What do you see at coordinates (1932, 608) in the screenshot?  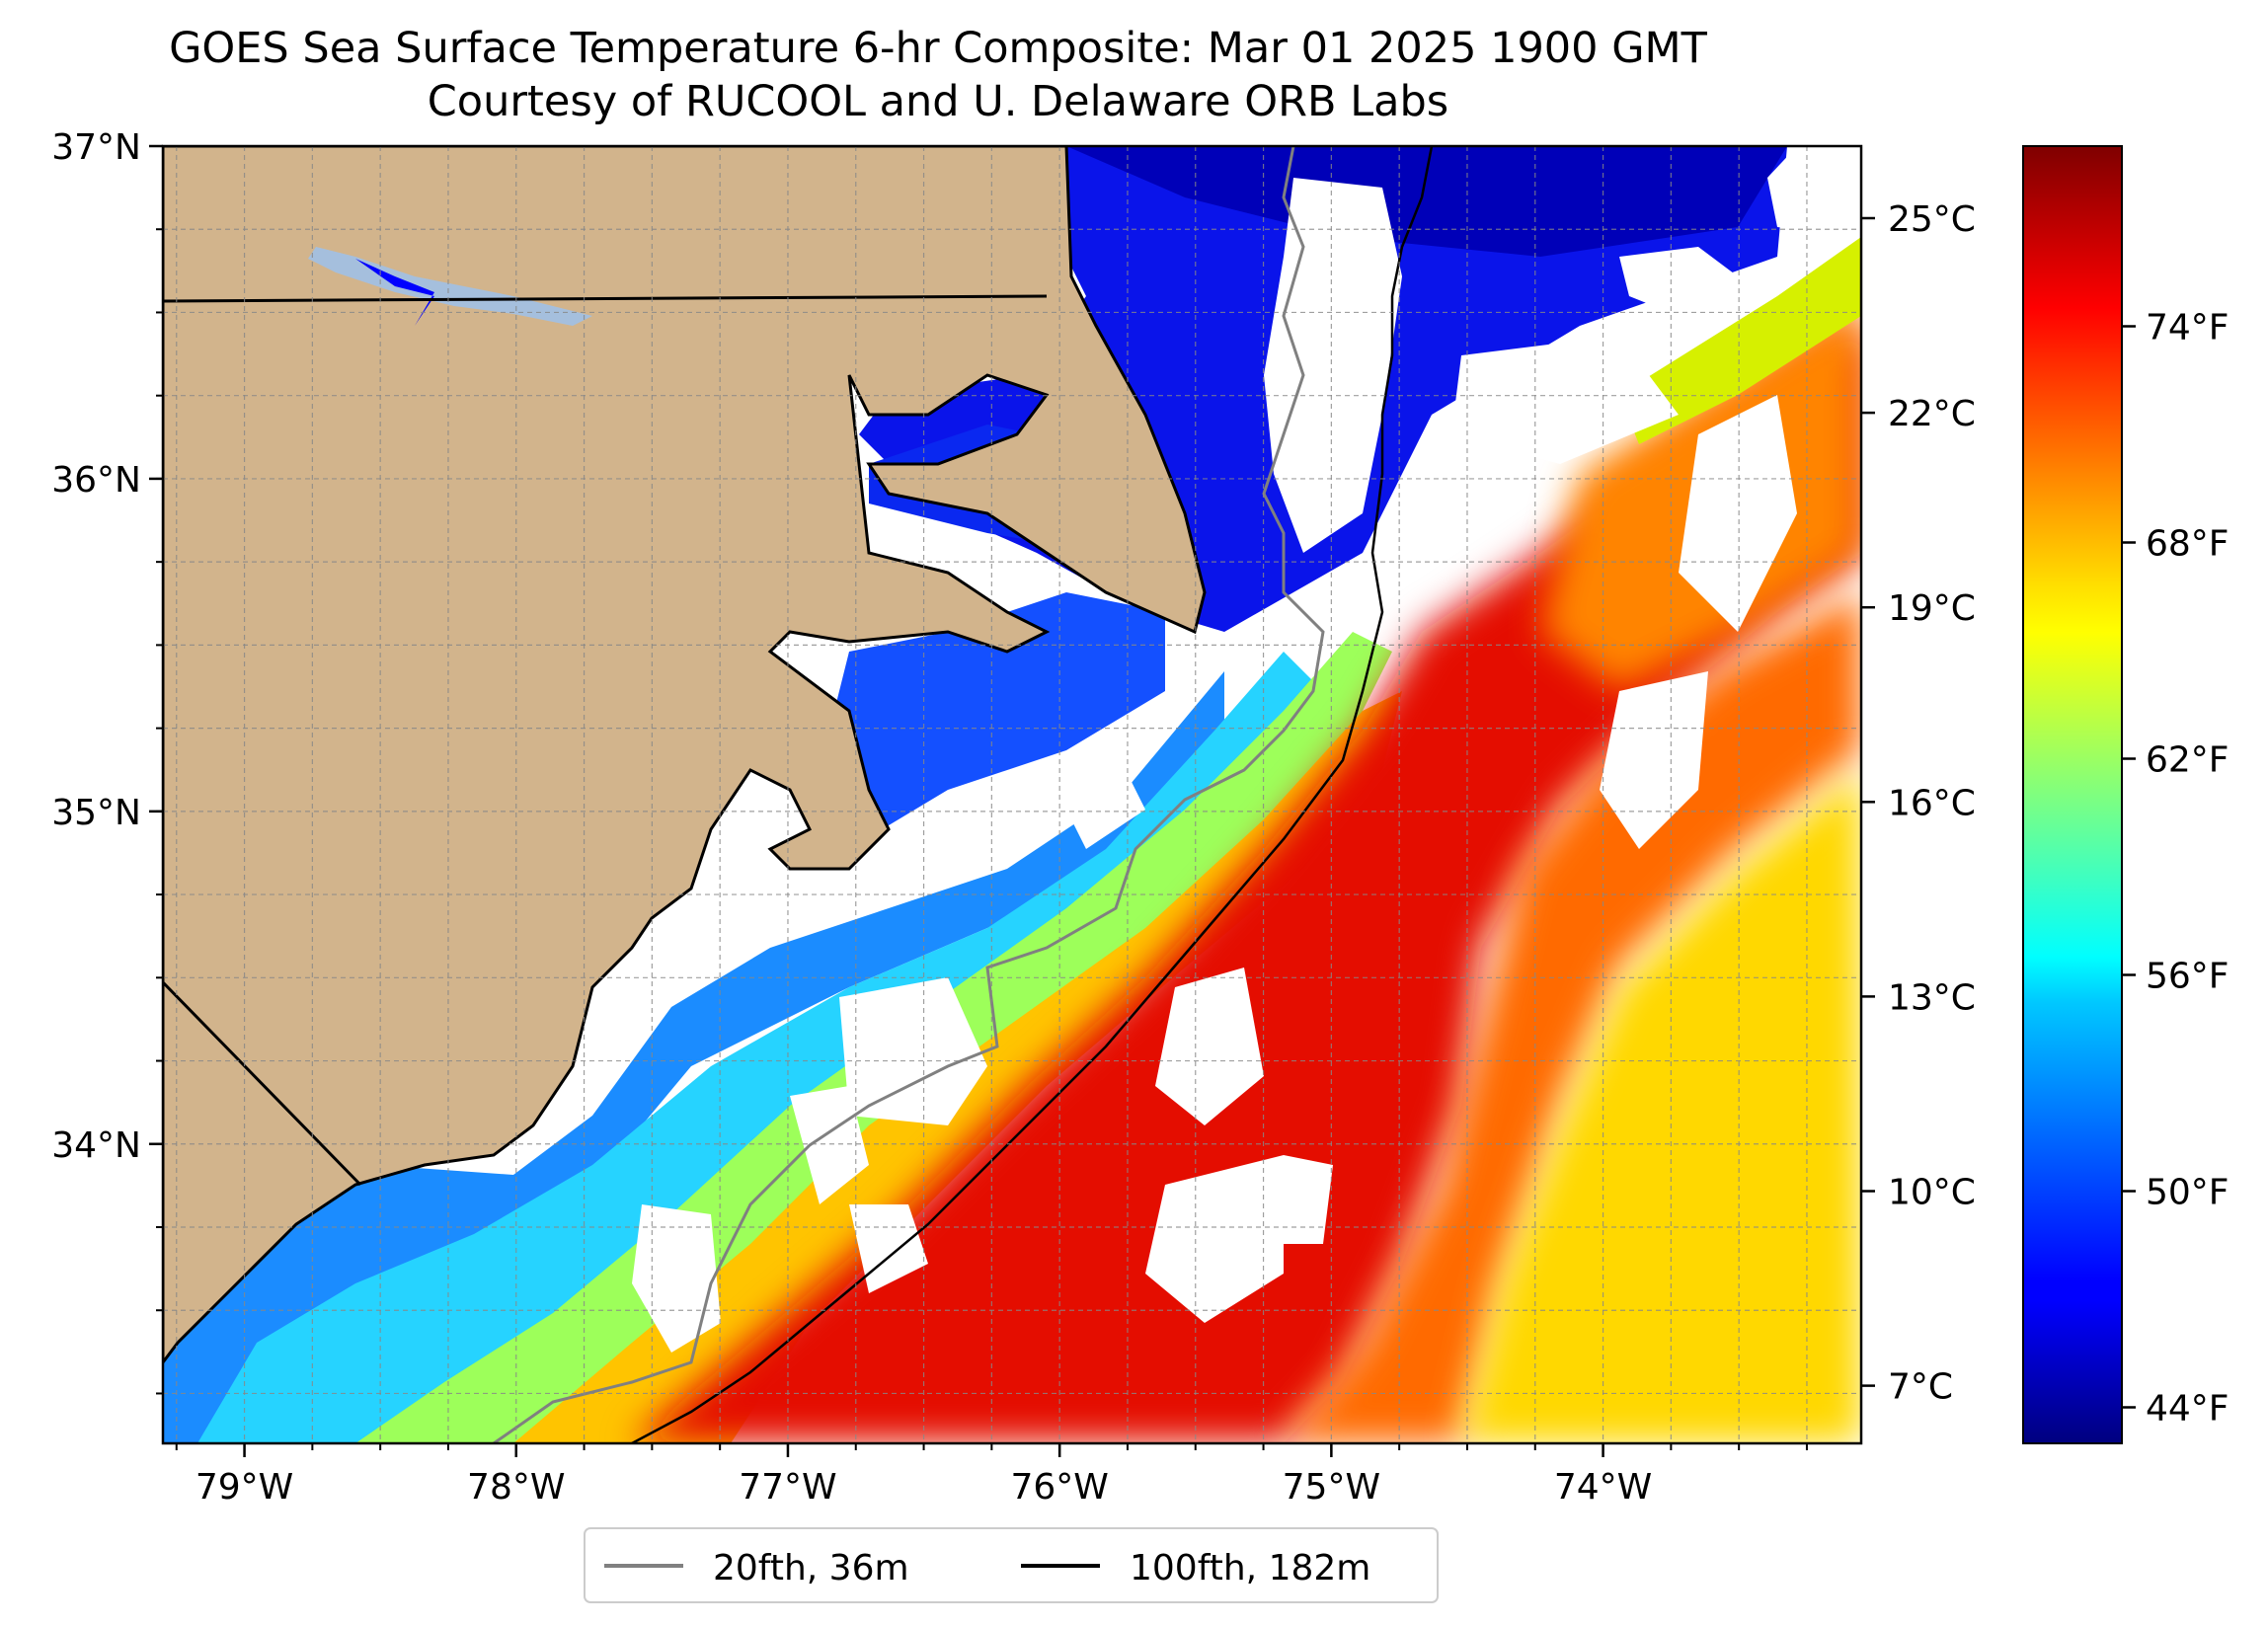 I see `celsius-tick-label: 19°C` at bounding box center [1932, 608].